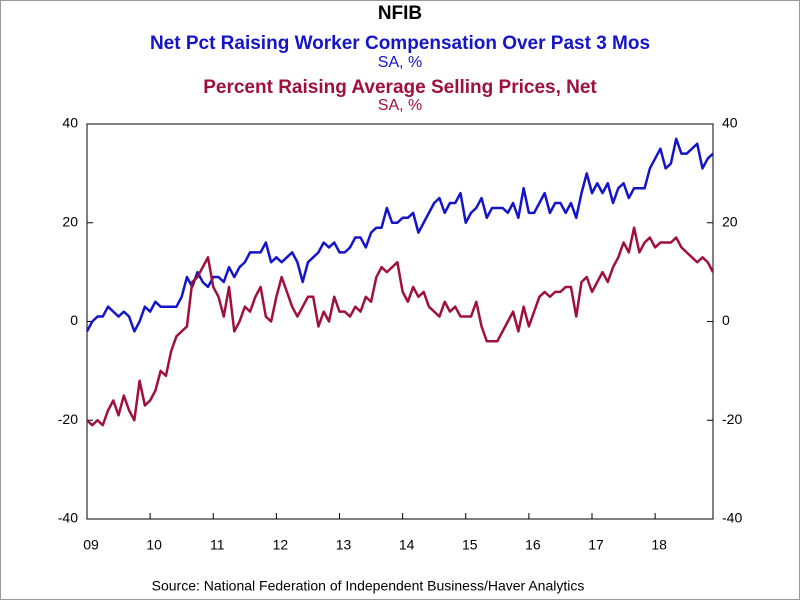 The height and width of the screenshot is (600, 800). Describe the element at coordinates (730, 221) in the screenshot. I see `y2-tick-label: 20` at that location.